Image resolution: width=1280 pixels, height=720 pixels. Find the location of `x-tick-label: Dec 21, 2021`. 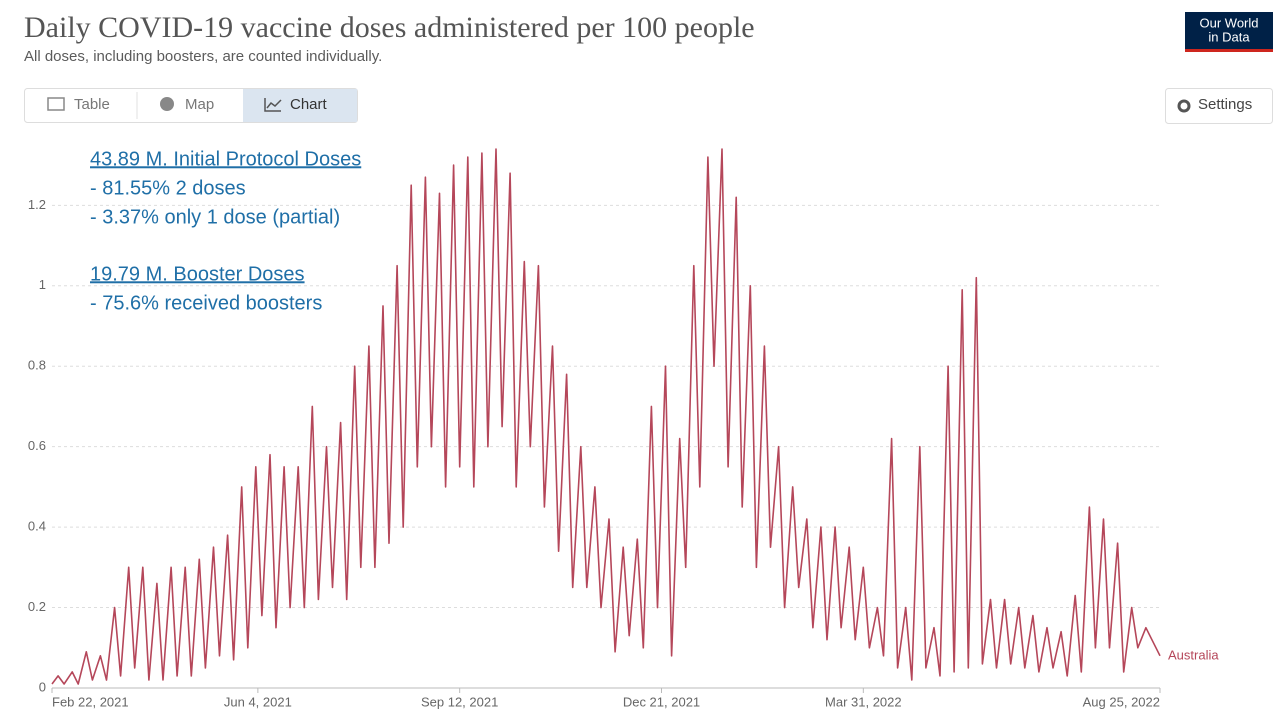

x-tick-label: Dec 21, 2021 is located at coordinates (661, 701).